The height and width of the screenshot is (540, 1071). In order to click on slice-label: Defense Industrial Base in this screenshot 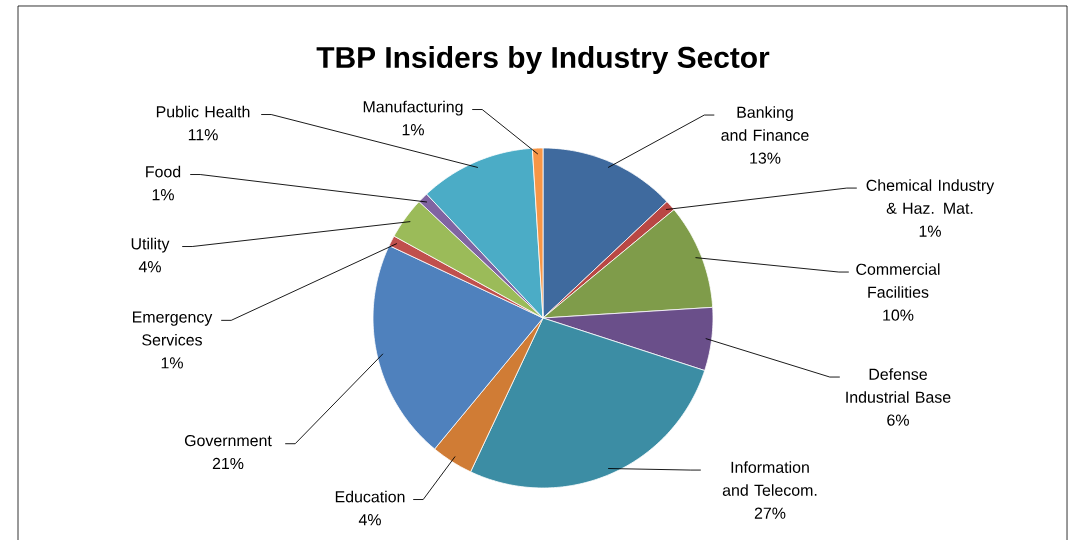, I will do `click(898, 385)`.